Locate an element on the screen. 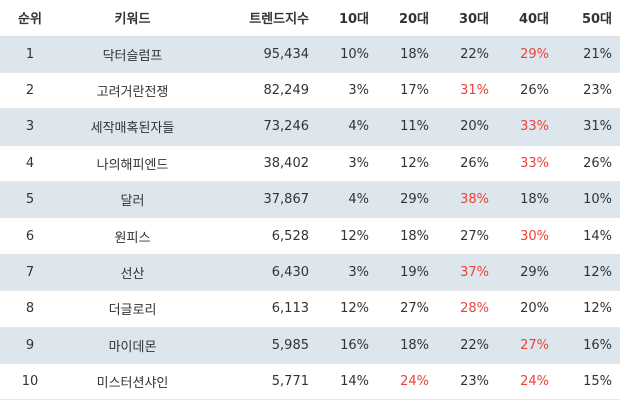 The height and width of the screenshot is (400, 620). header-age-40s: 40대 is located at coordinates (527, 18).